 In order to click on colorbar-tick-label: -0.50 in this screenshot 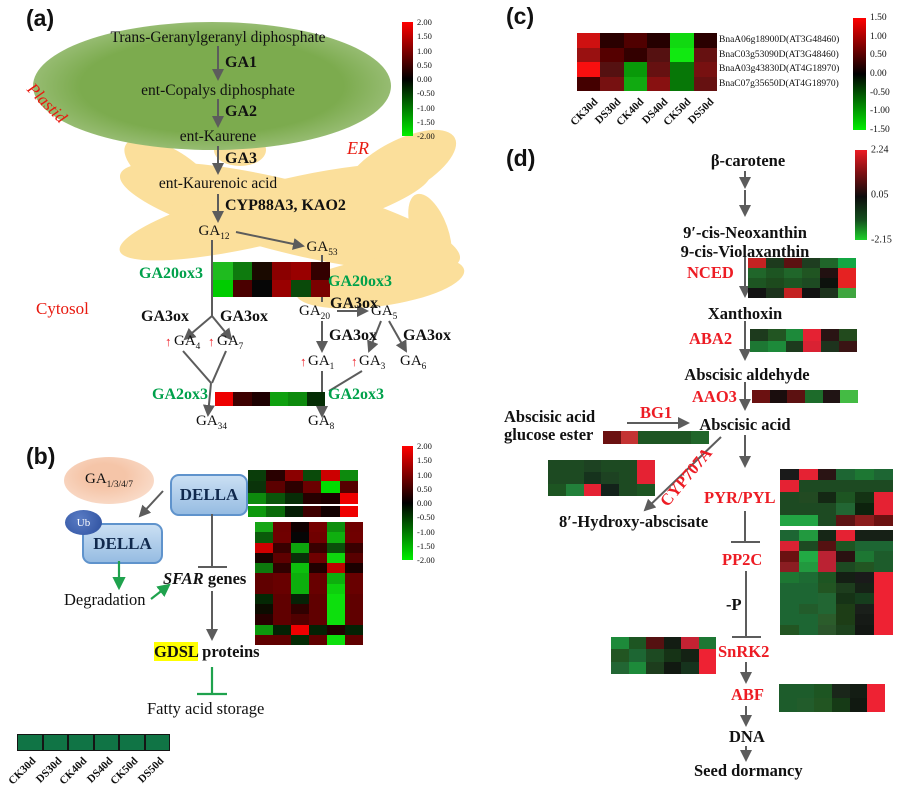, I will do `click(426, 93)`.